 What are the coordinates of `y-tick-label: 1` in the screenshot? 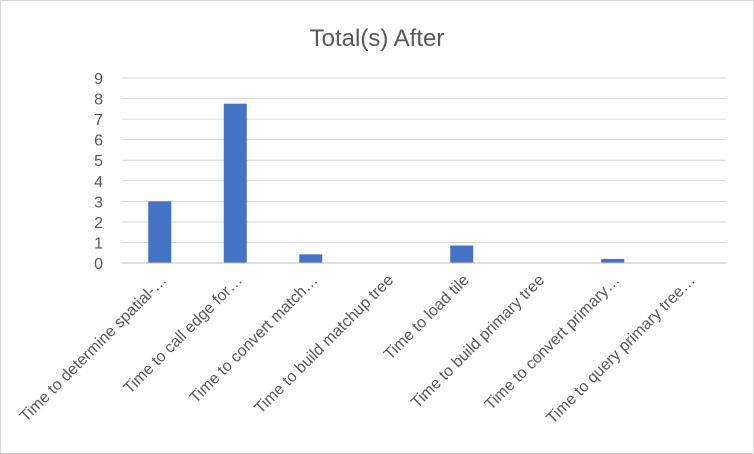 It's located at (98, 243).